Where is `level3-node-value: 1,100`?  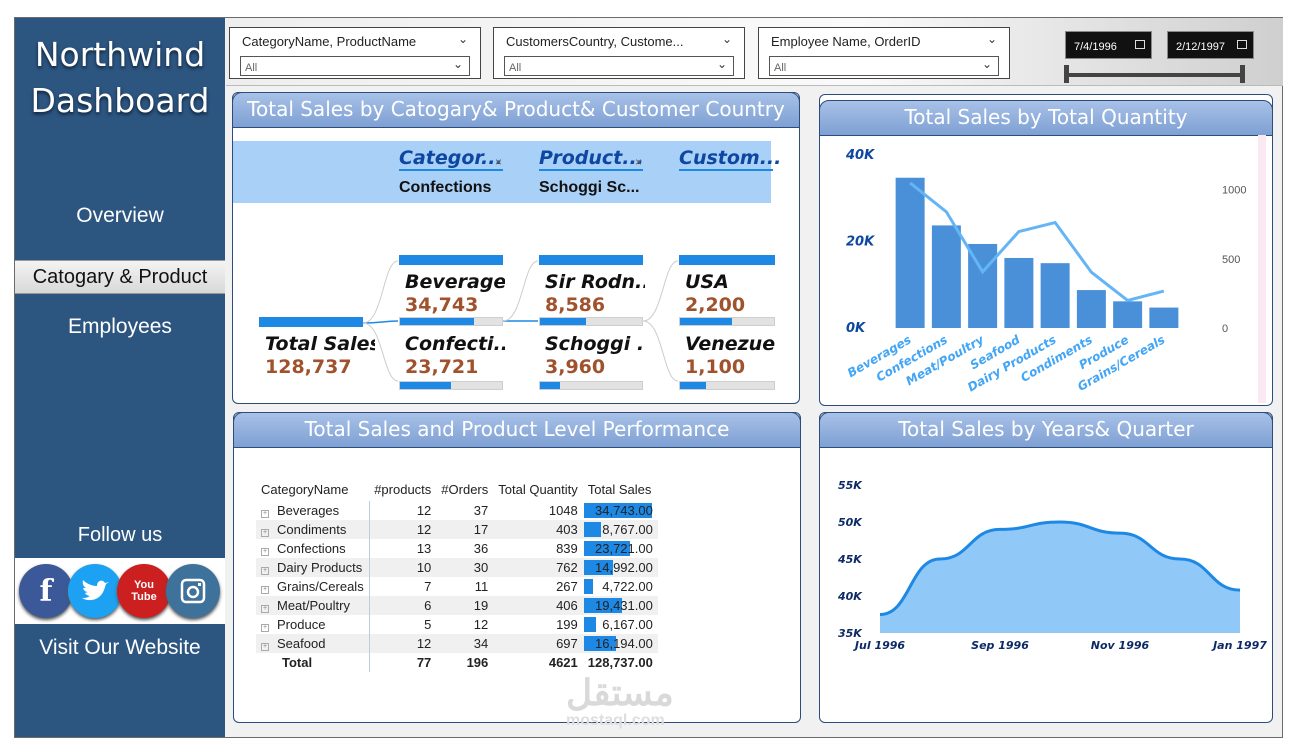 level3-node-value: 1,100 is located at coordinates (715, 367).